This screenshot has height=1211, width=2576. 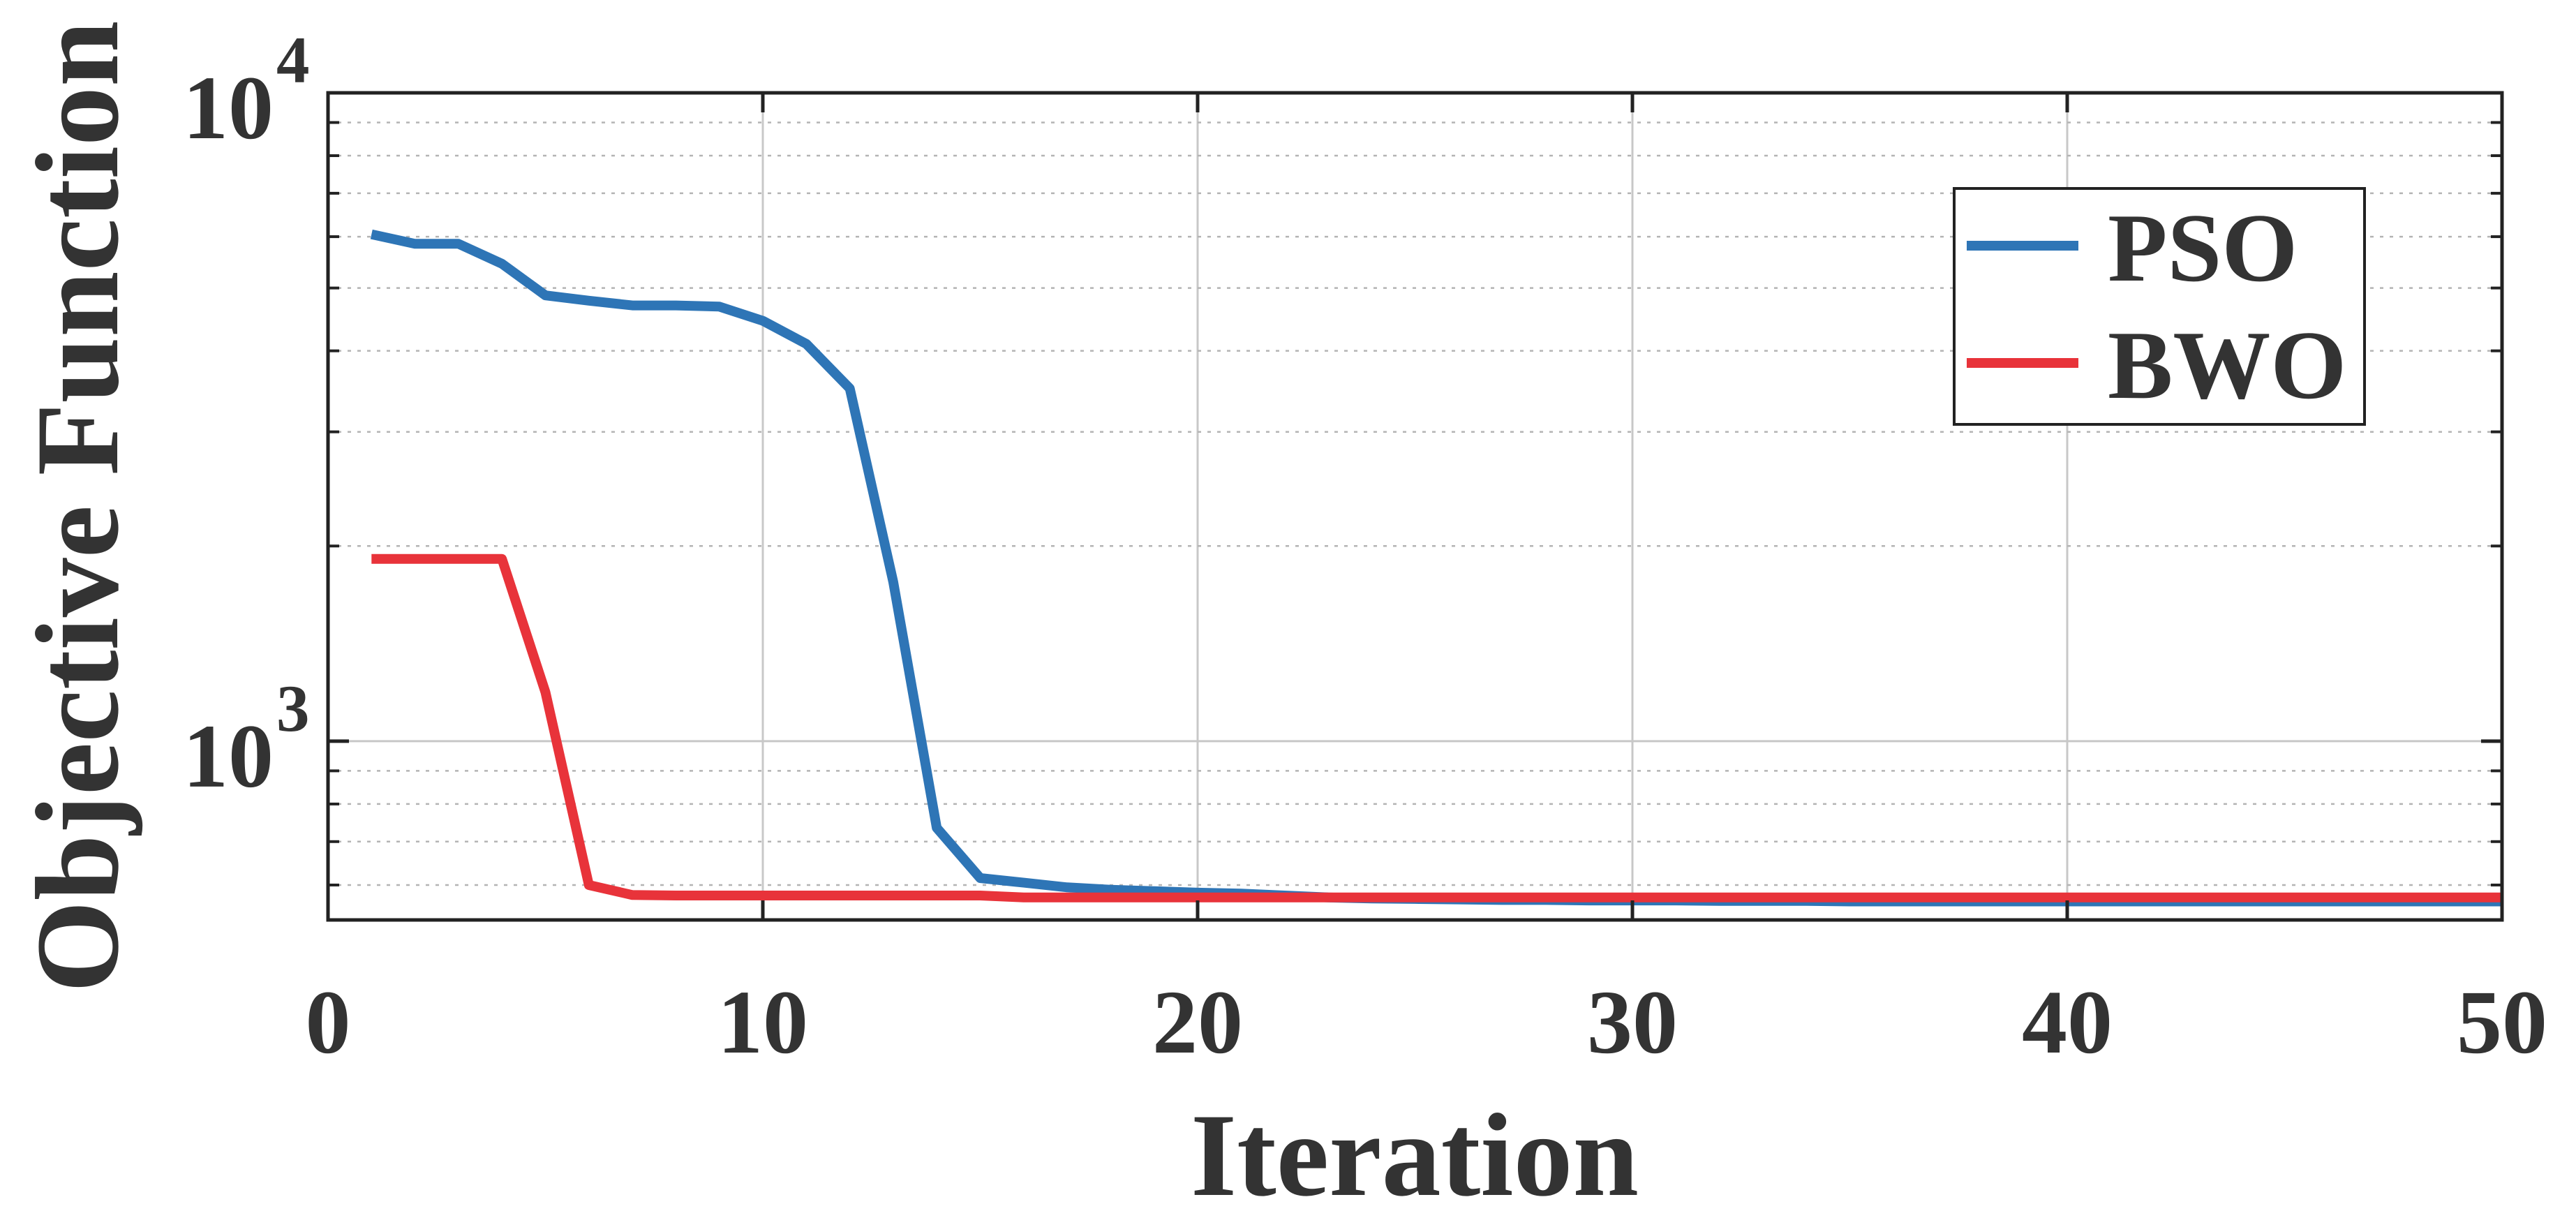 I want to click on x-tick-label: 30, so click(x=1632, y=1022).